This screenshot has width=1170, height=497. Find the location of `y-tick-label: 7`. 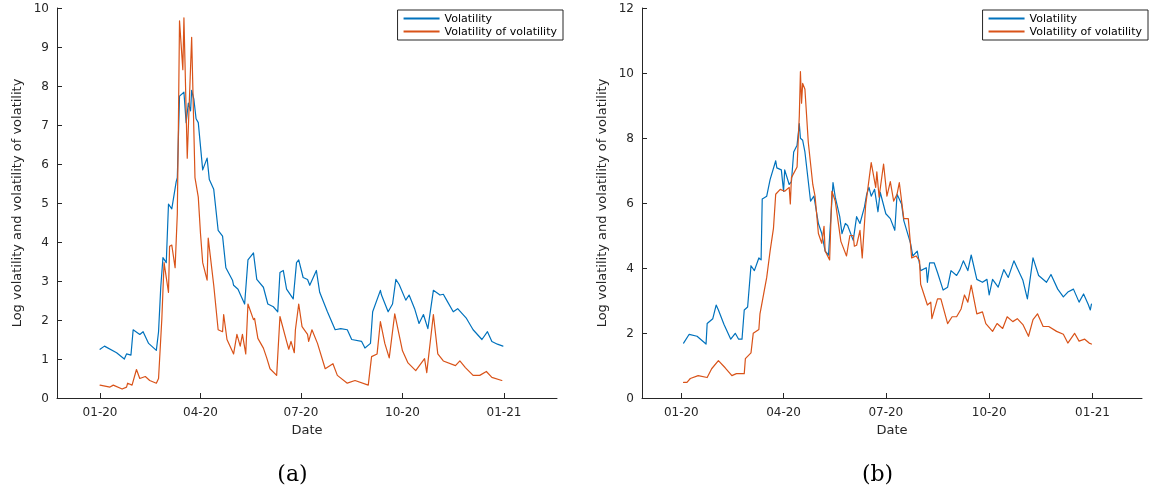

y-tick-label: 7 is located at coordinates (45, 125).